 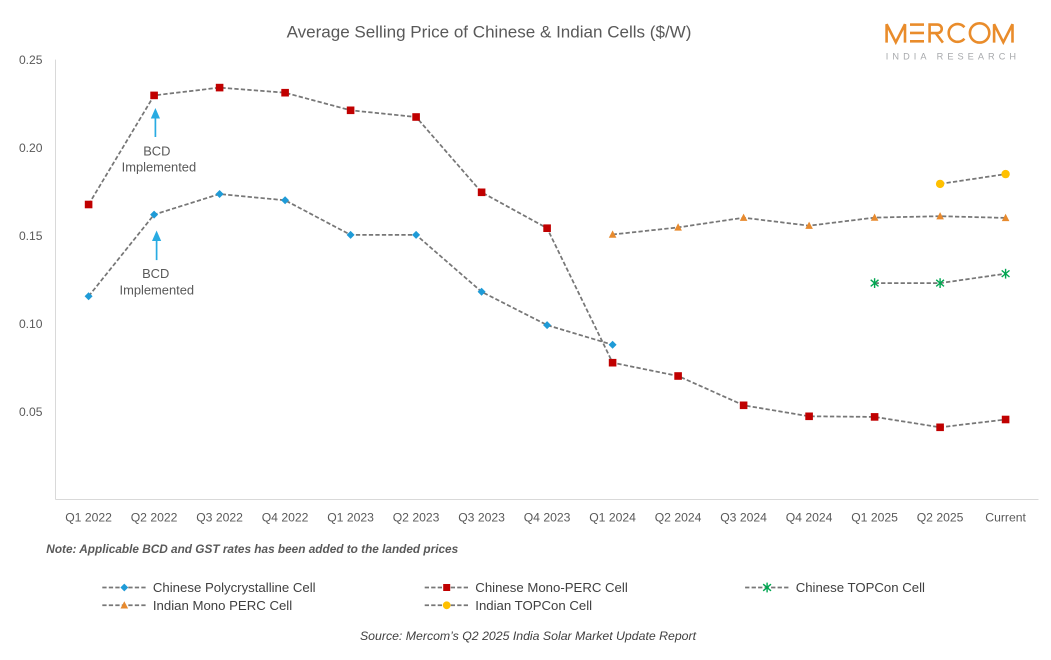 What do you see at coordinates (416, 518) in the screenshot?
I see `svg-text: Q2 2023` at bounding box center [416, 518].